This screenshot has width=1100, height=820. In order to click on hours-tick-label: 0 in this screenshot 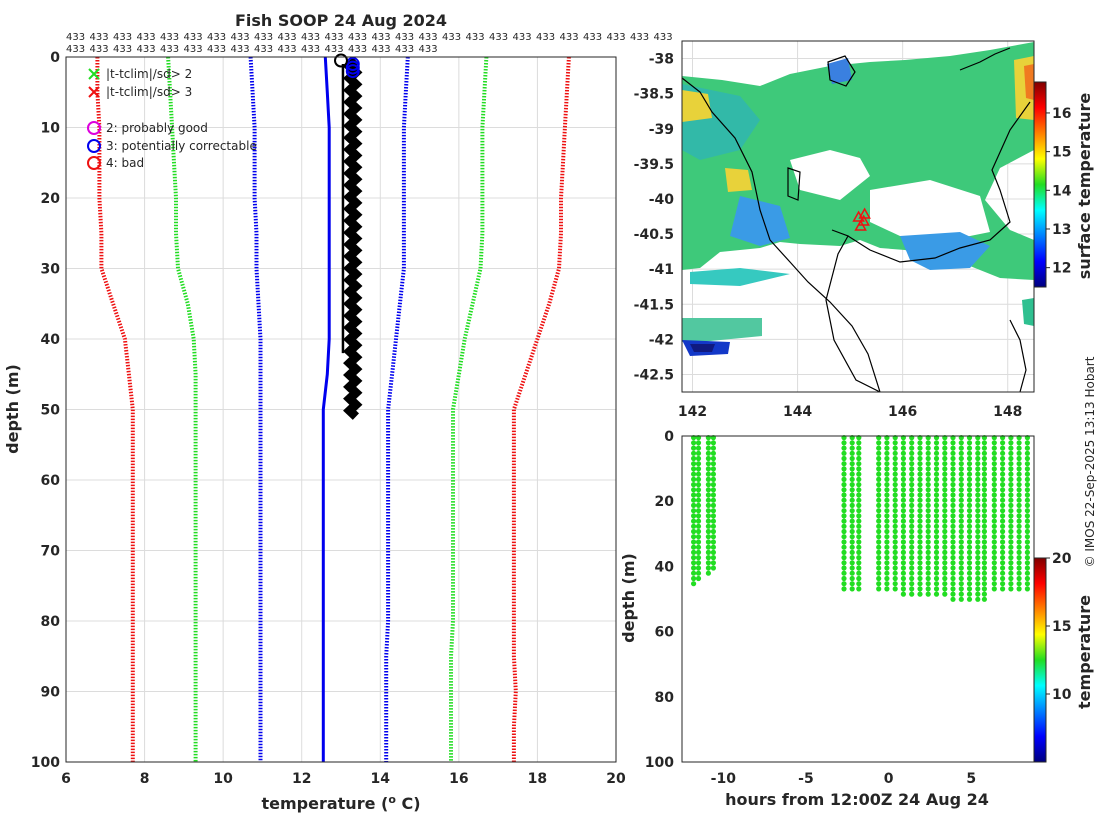, I will do `click(889, 779)`.